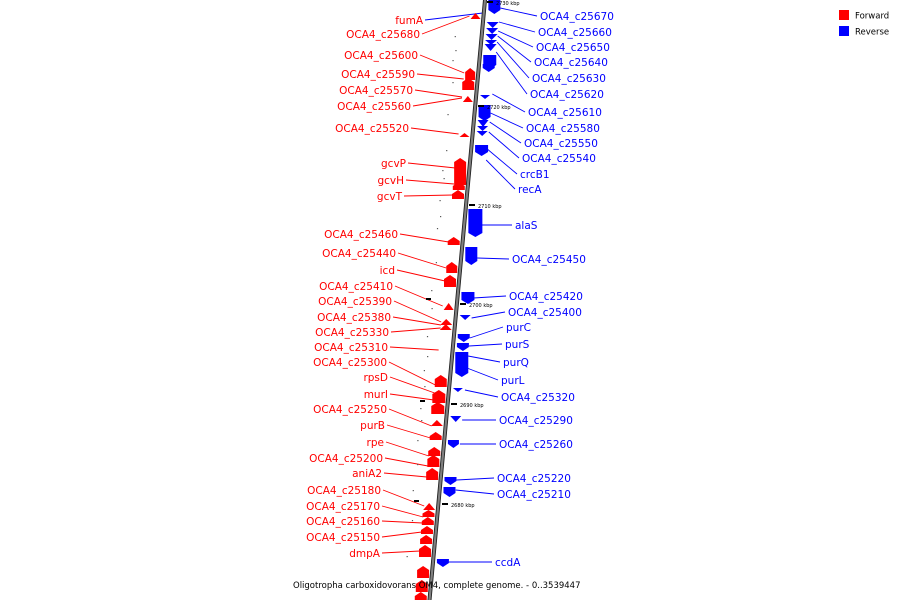  What do you see at coordinates (344, 491) in the screenshot?
I see `forward-gene-label: OCA4_c25180` at bounding box center [344, 491].